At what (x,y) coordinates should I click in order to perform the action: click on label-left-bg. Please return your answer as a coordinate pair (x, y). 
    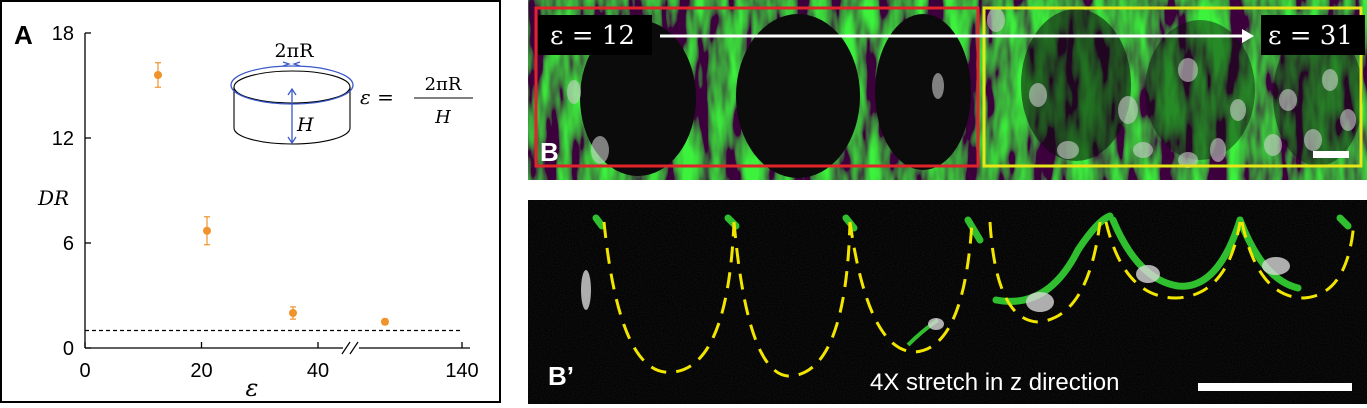
    Looking at the image, I should click on (595, 35).